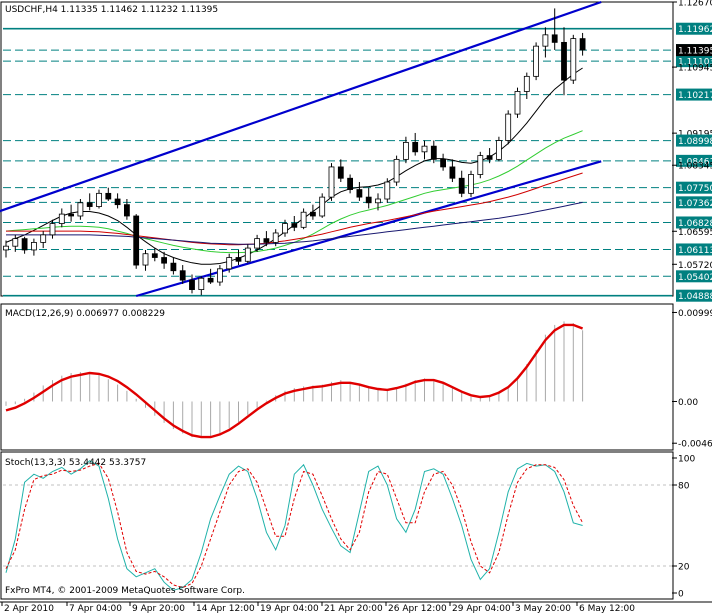  What do you see at coordinates (158, 609) in the screenshot?
I see `time-tick-label: 9 Apr 20:00` at bounding box center [158, 609].